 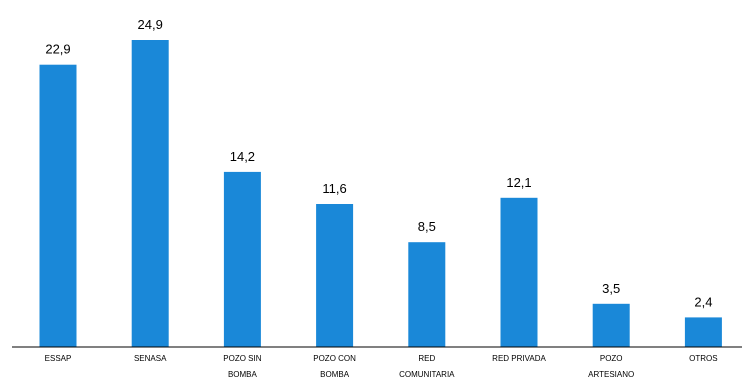 What do you see at coordinates (334, 188) in the screenshot?
I see `data-label: 11,6` at bounding box center [334, 188].